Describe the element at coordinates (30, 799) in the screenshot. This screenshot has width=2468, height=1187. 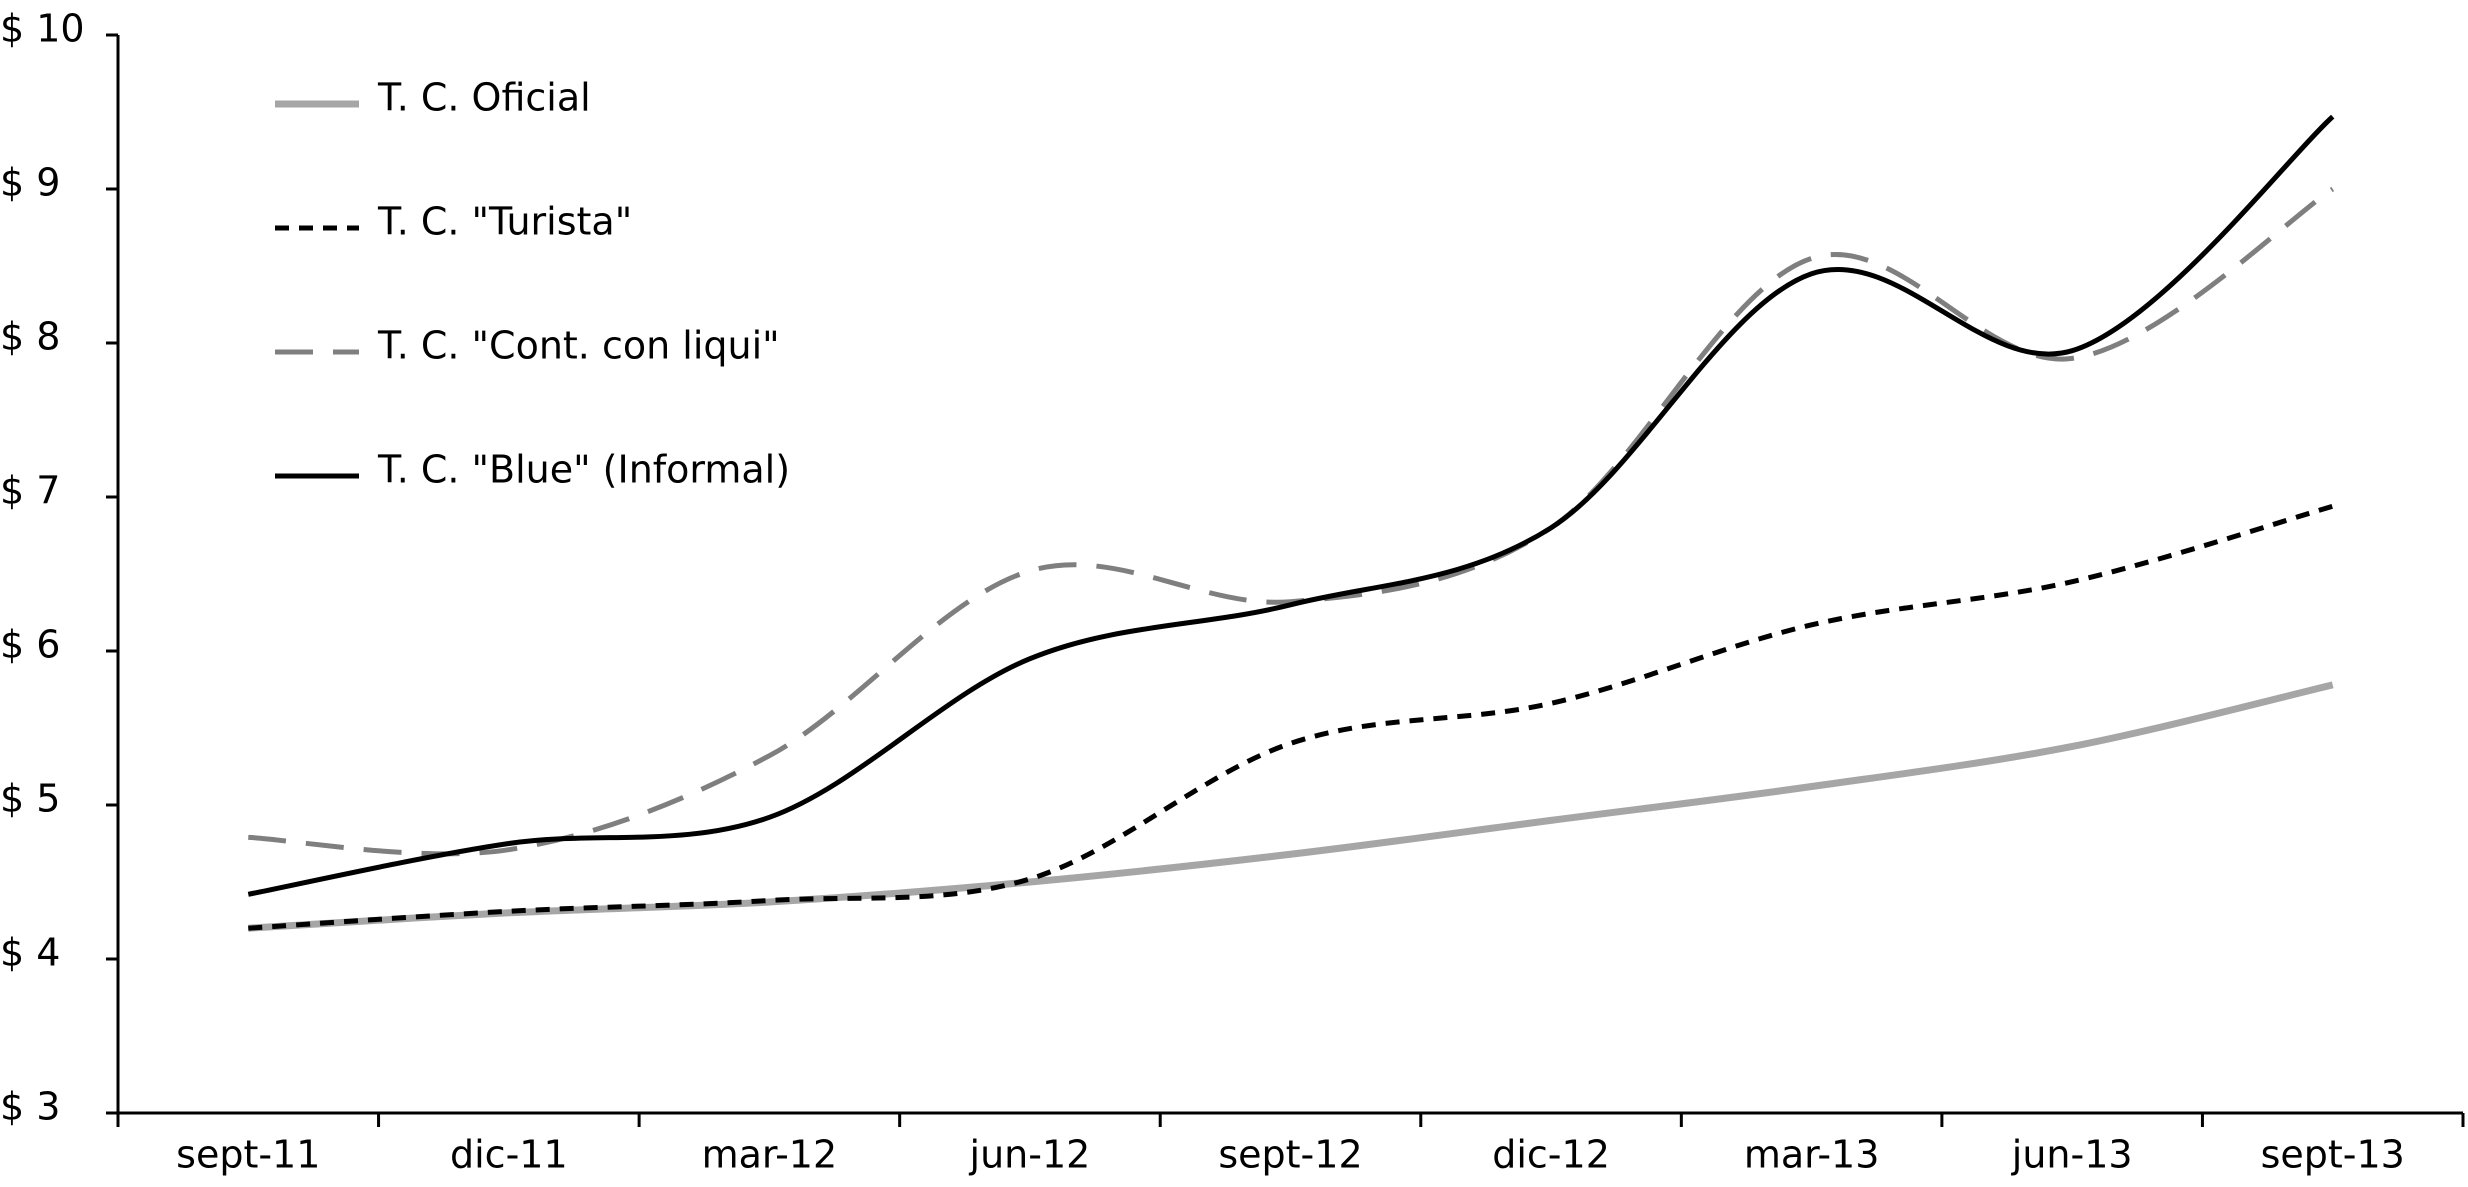
I see `y-tick-label: $ 5` at that location.